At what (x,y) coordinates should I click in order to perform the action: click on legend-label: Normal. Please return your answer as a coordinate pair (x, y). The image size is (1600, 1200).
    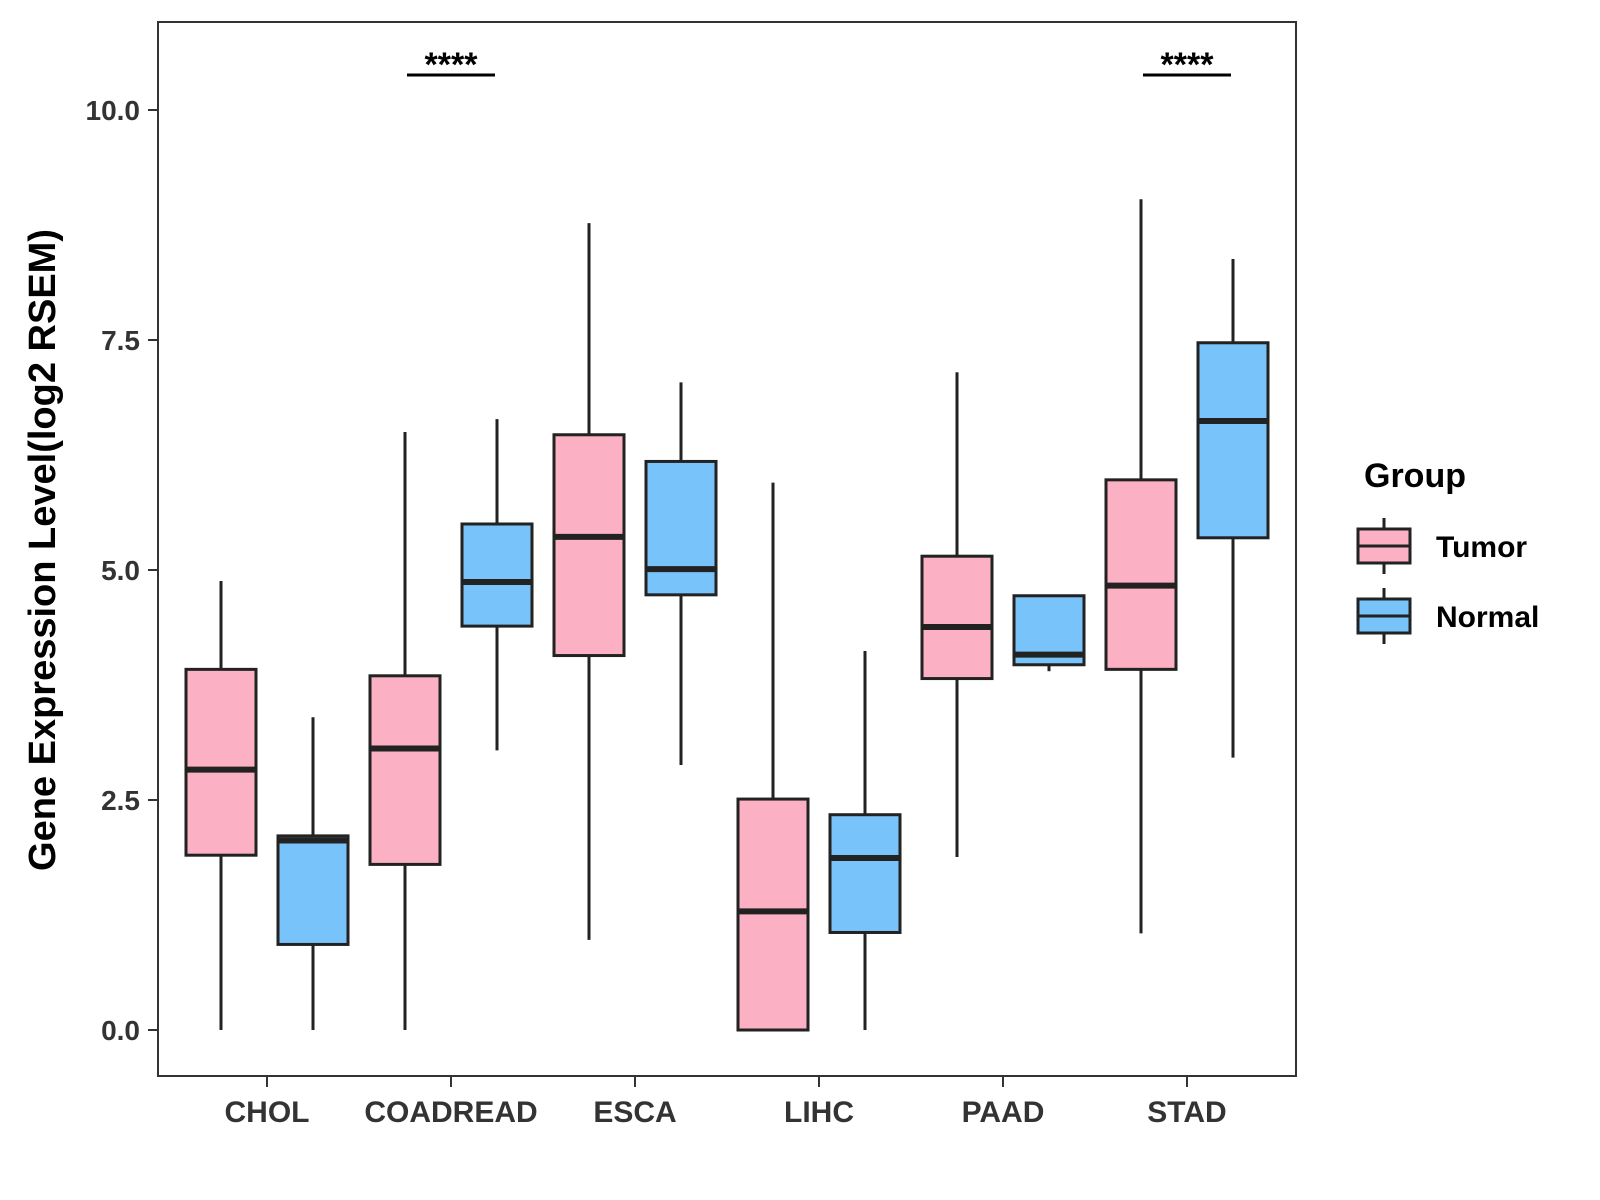
    Looking at the image, I should click on (1487, 617).